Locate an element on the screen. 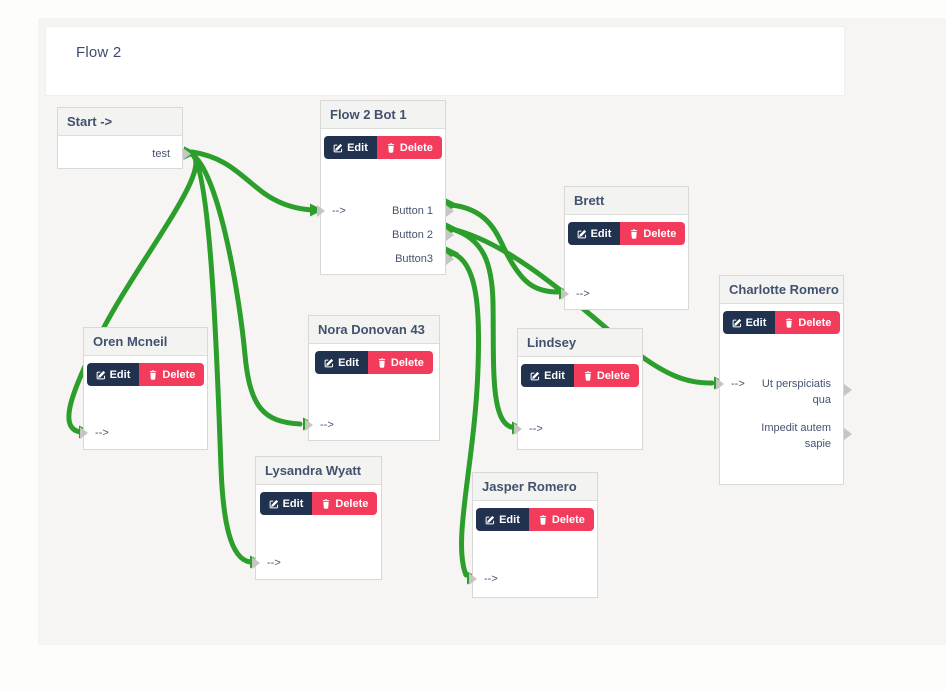  node-title: Lindsey is located at coordinates (580, 343).